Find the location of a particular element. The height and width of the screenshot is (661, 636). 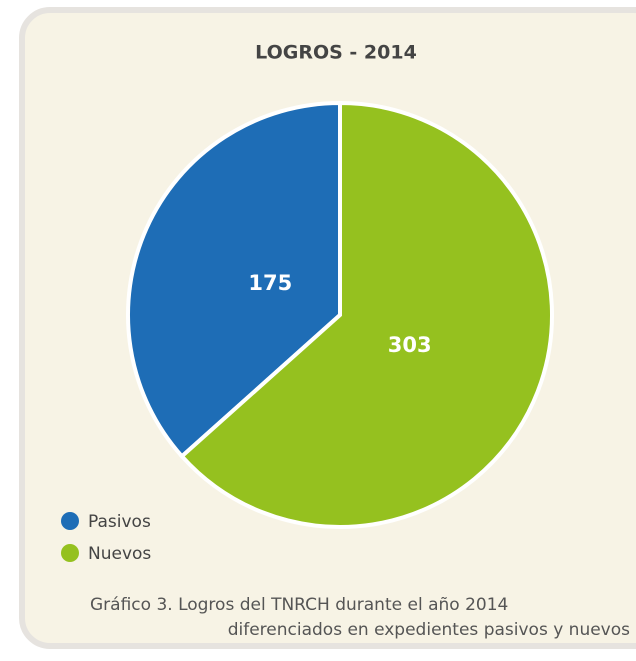

data-label: 175 is located at coordinates (270, 283).